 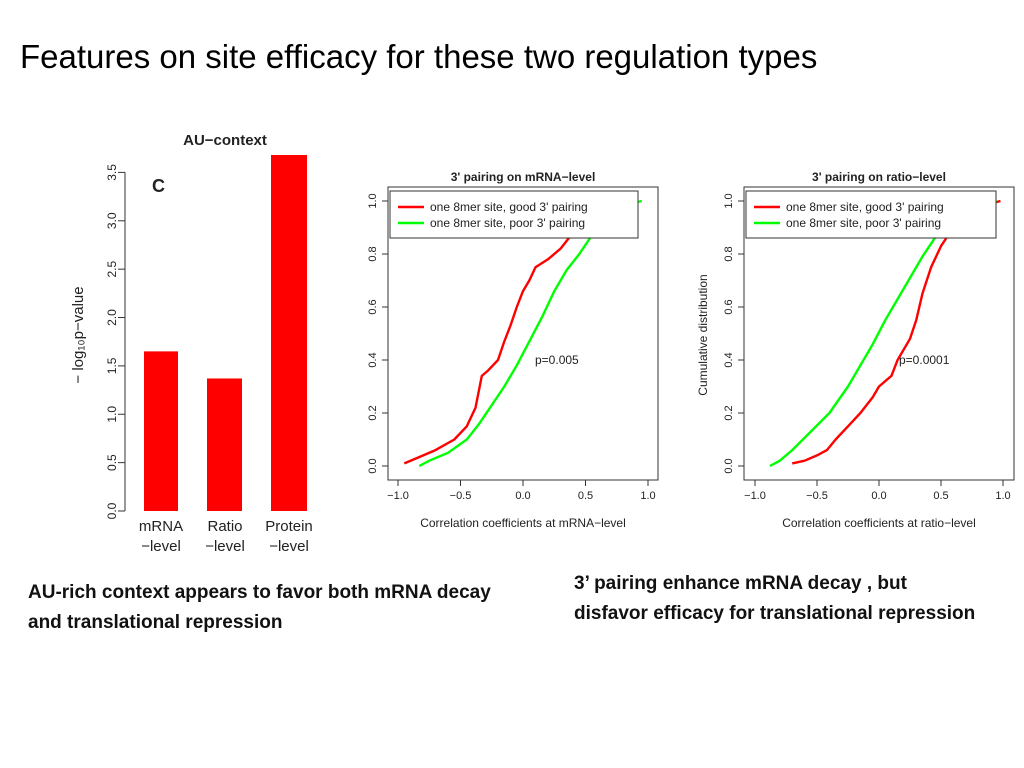 What do you see at coordinates (879, 177) in the screenshot?
I see `chart-title: 3' pairing on ratio−level` at bounding box center [879, 177].